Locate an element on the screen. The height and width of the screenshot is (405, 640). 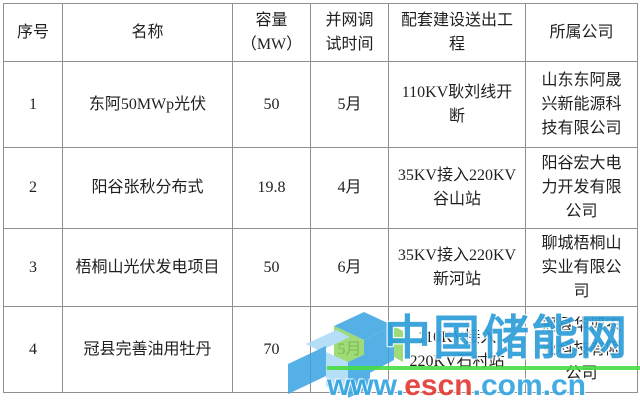
cell-capacity: 70 is located at coordinates (271, 349).